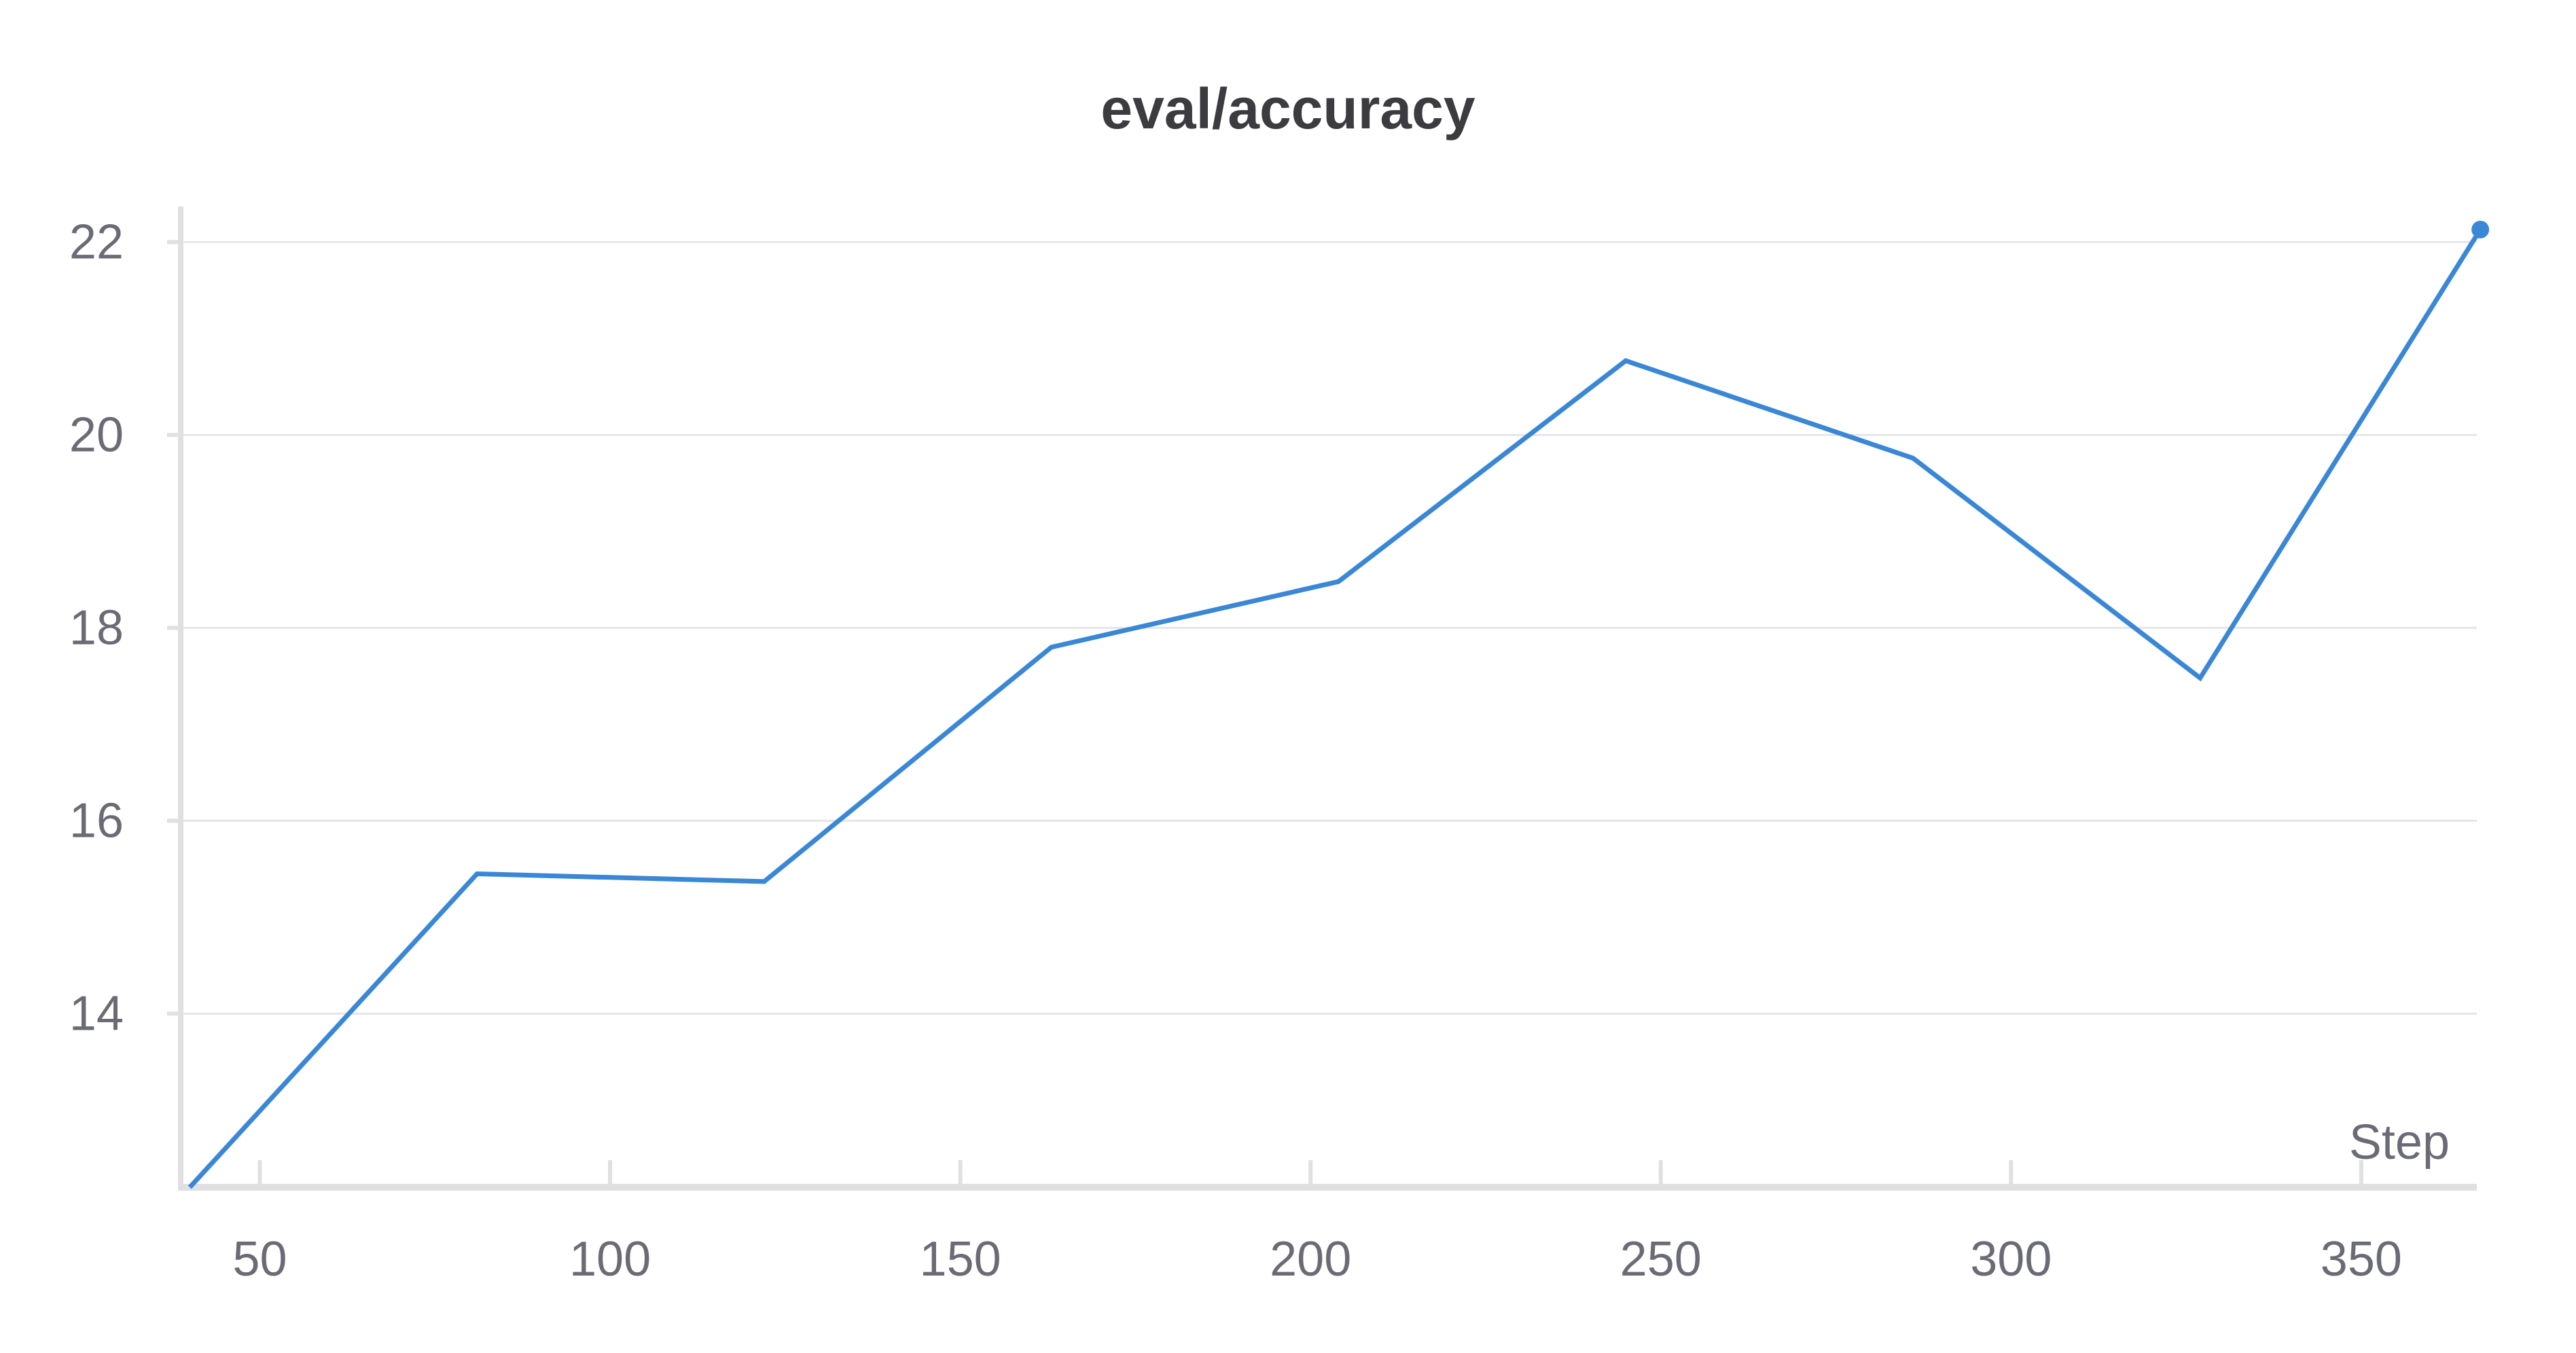  I want to click on y-tick-label: 14, so click(96, 1013).